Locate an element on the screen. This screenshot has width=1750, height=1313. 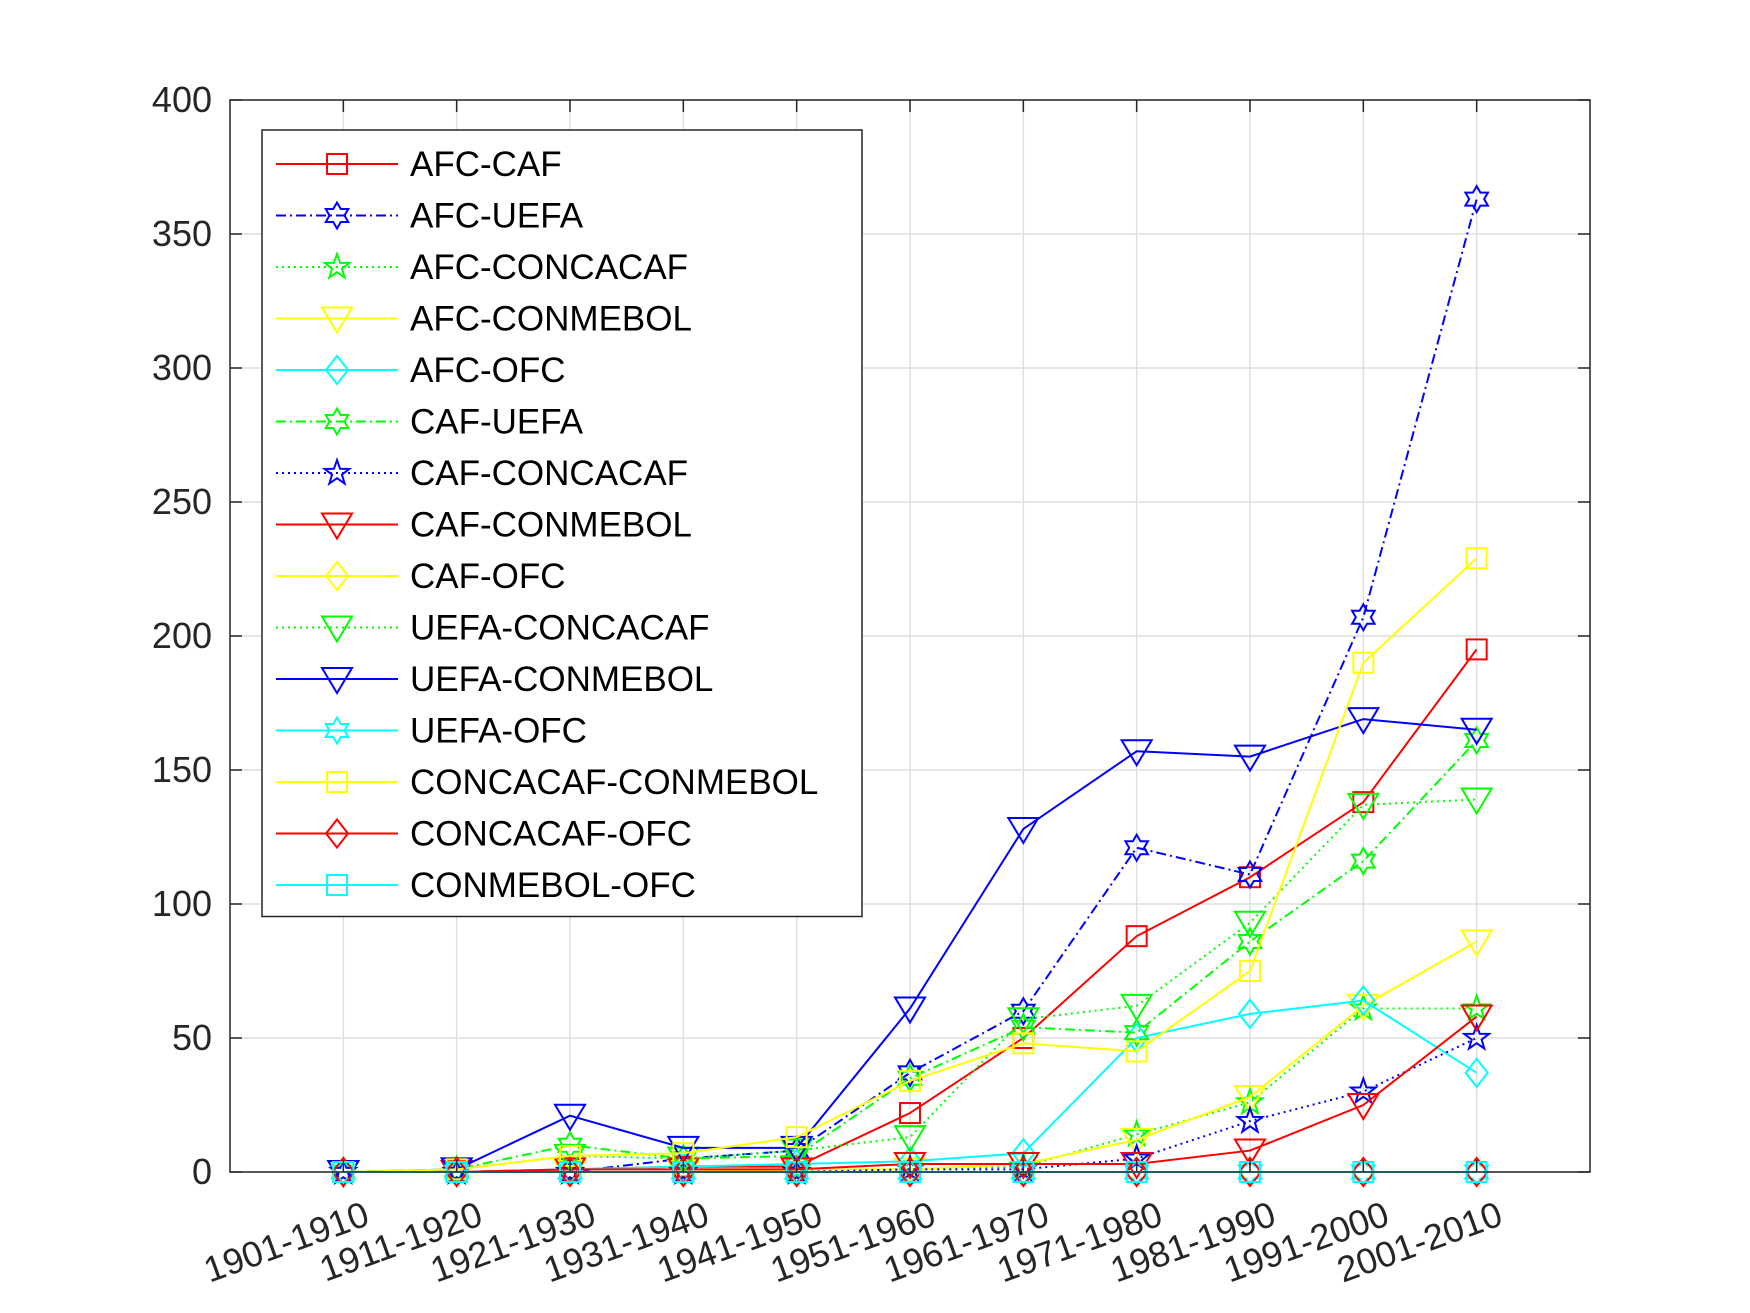
y-tick-label: 250 is located at coordinates (182, 501).